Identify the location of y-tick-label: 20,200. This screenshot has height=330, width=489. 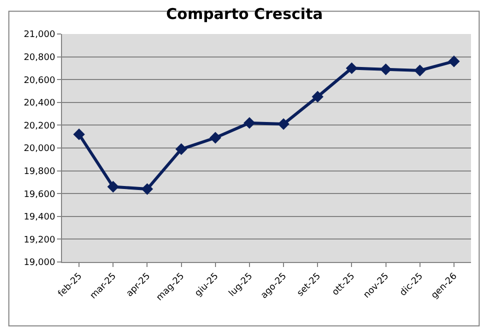
(40, 126).